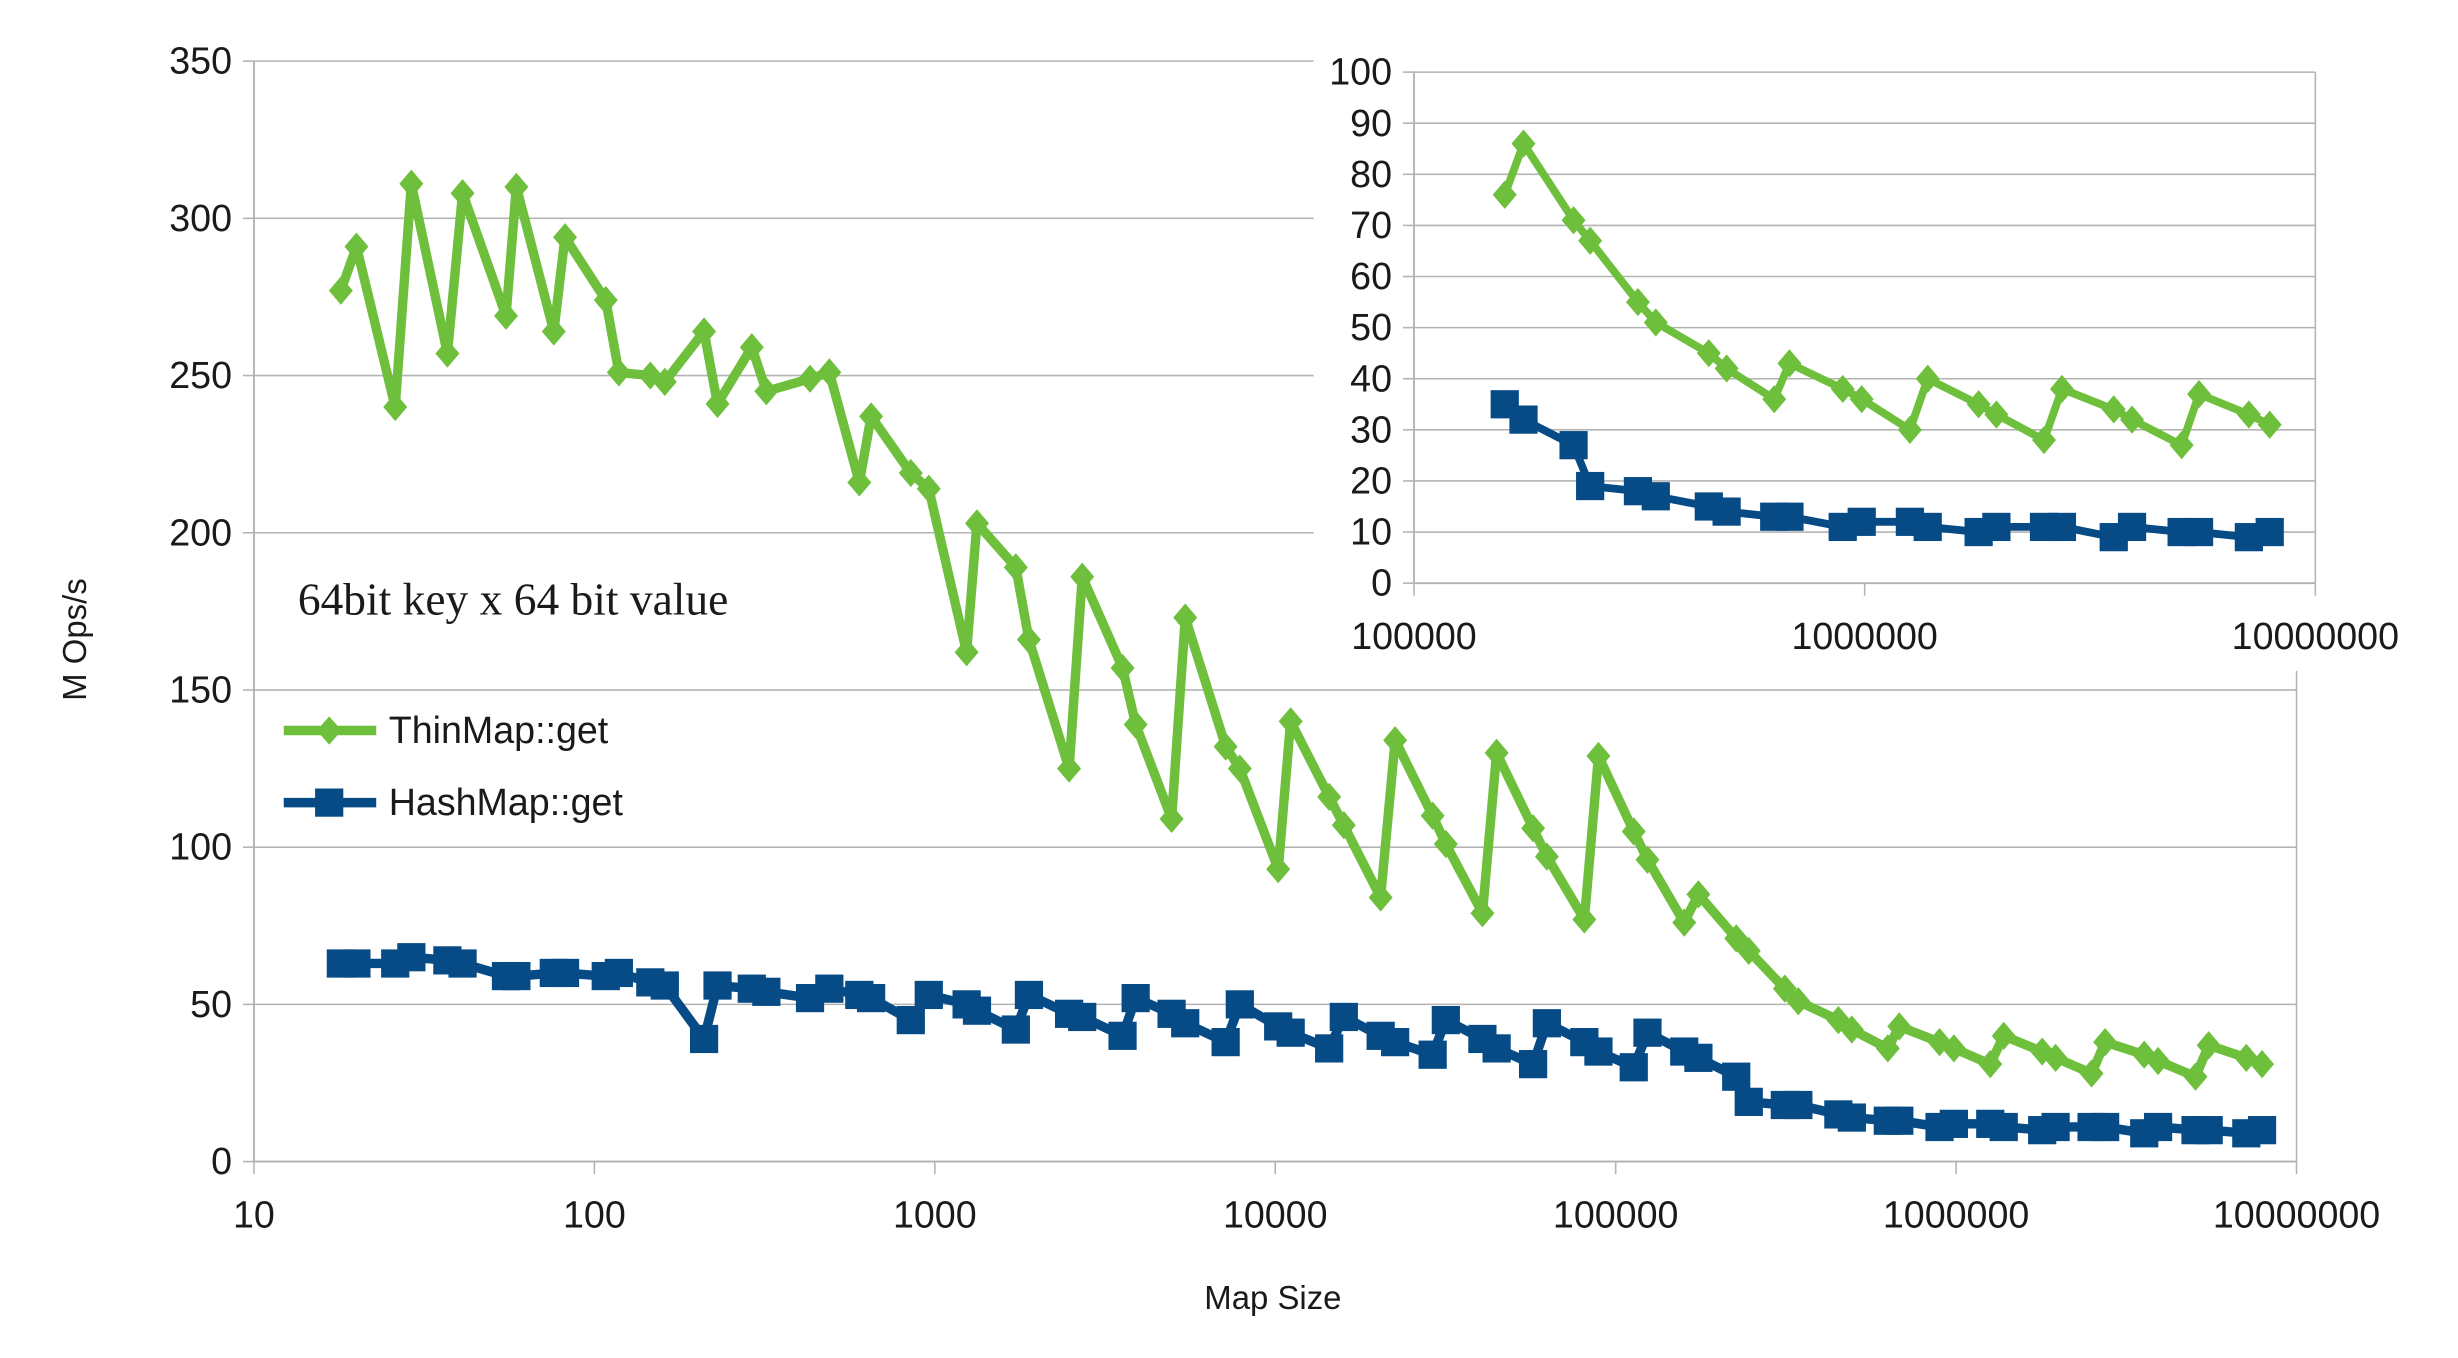 The image size is (2458, 1358). What do you see at coordinates (513, 598) in the screenshot?
I see `annotation-text: 64bit key x 64 bit value` at bounding box center [513, 598].